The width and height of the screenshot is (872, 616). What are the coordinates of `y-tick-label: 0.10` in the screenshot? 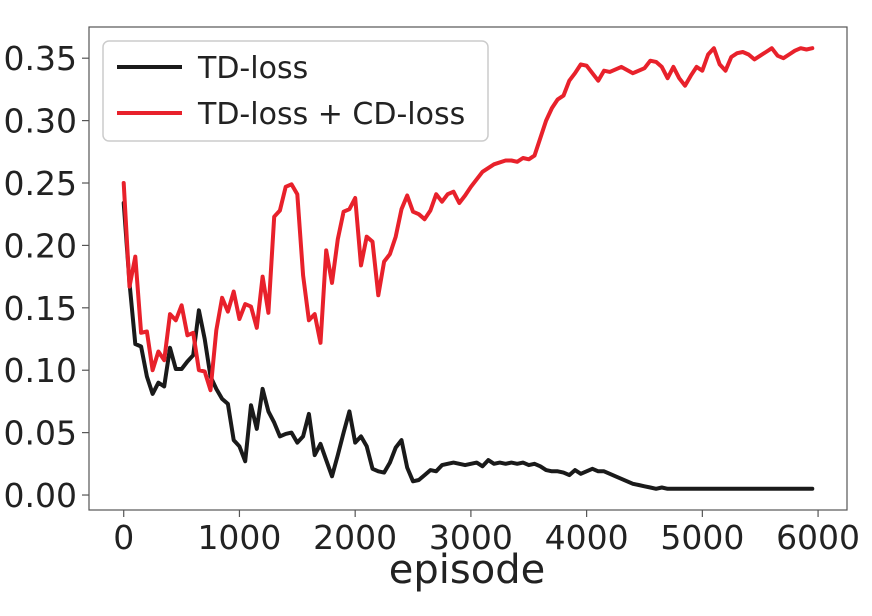 It's located at (40, 370).